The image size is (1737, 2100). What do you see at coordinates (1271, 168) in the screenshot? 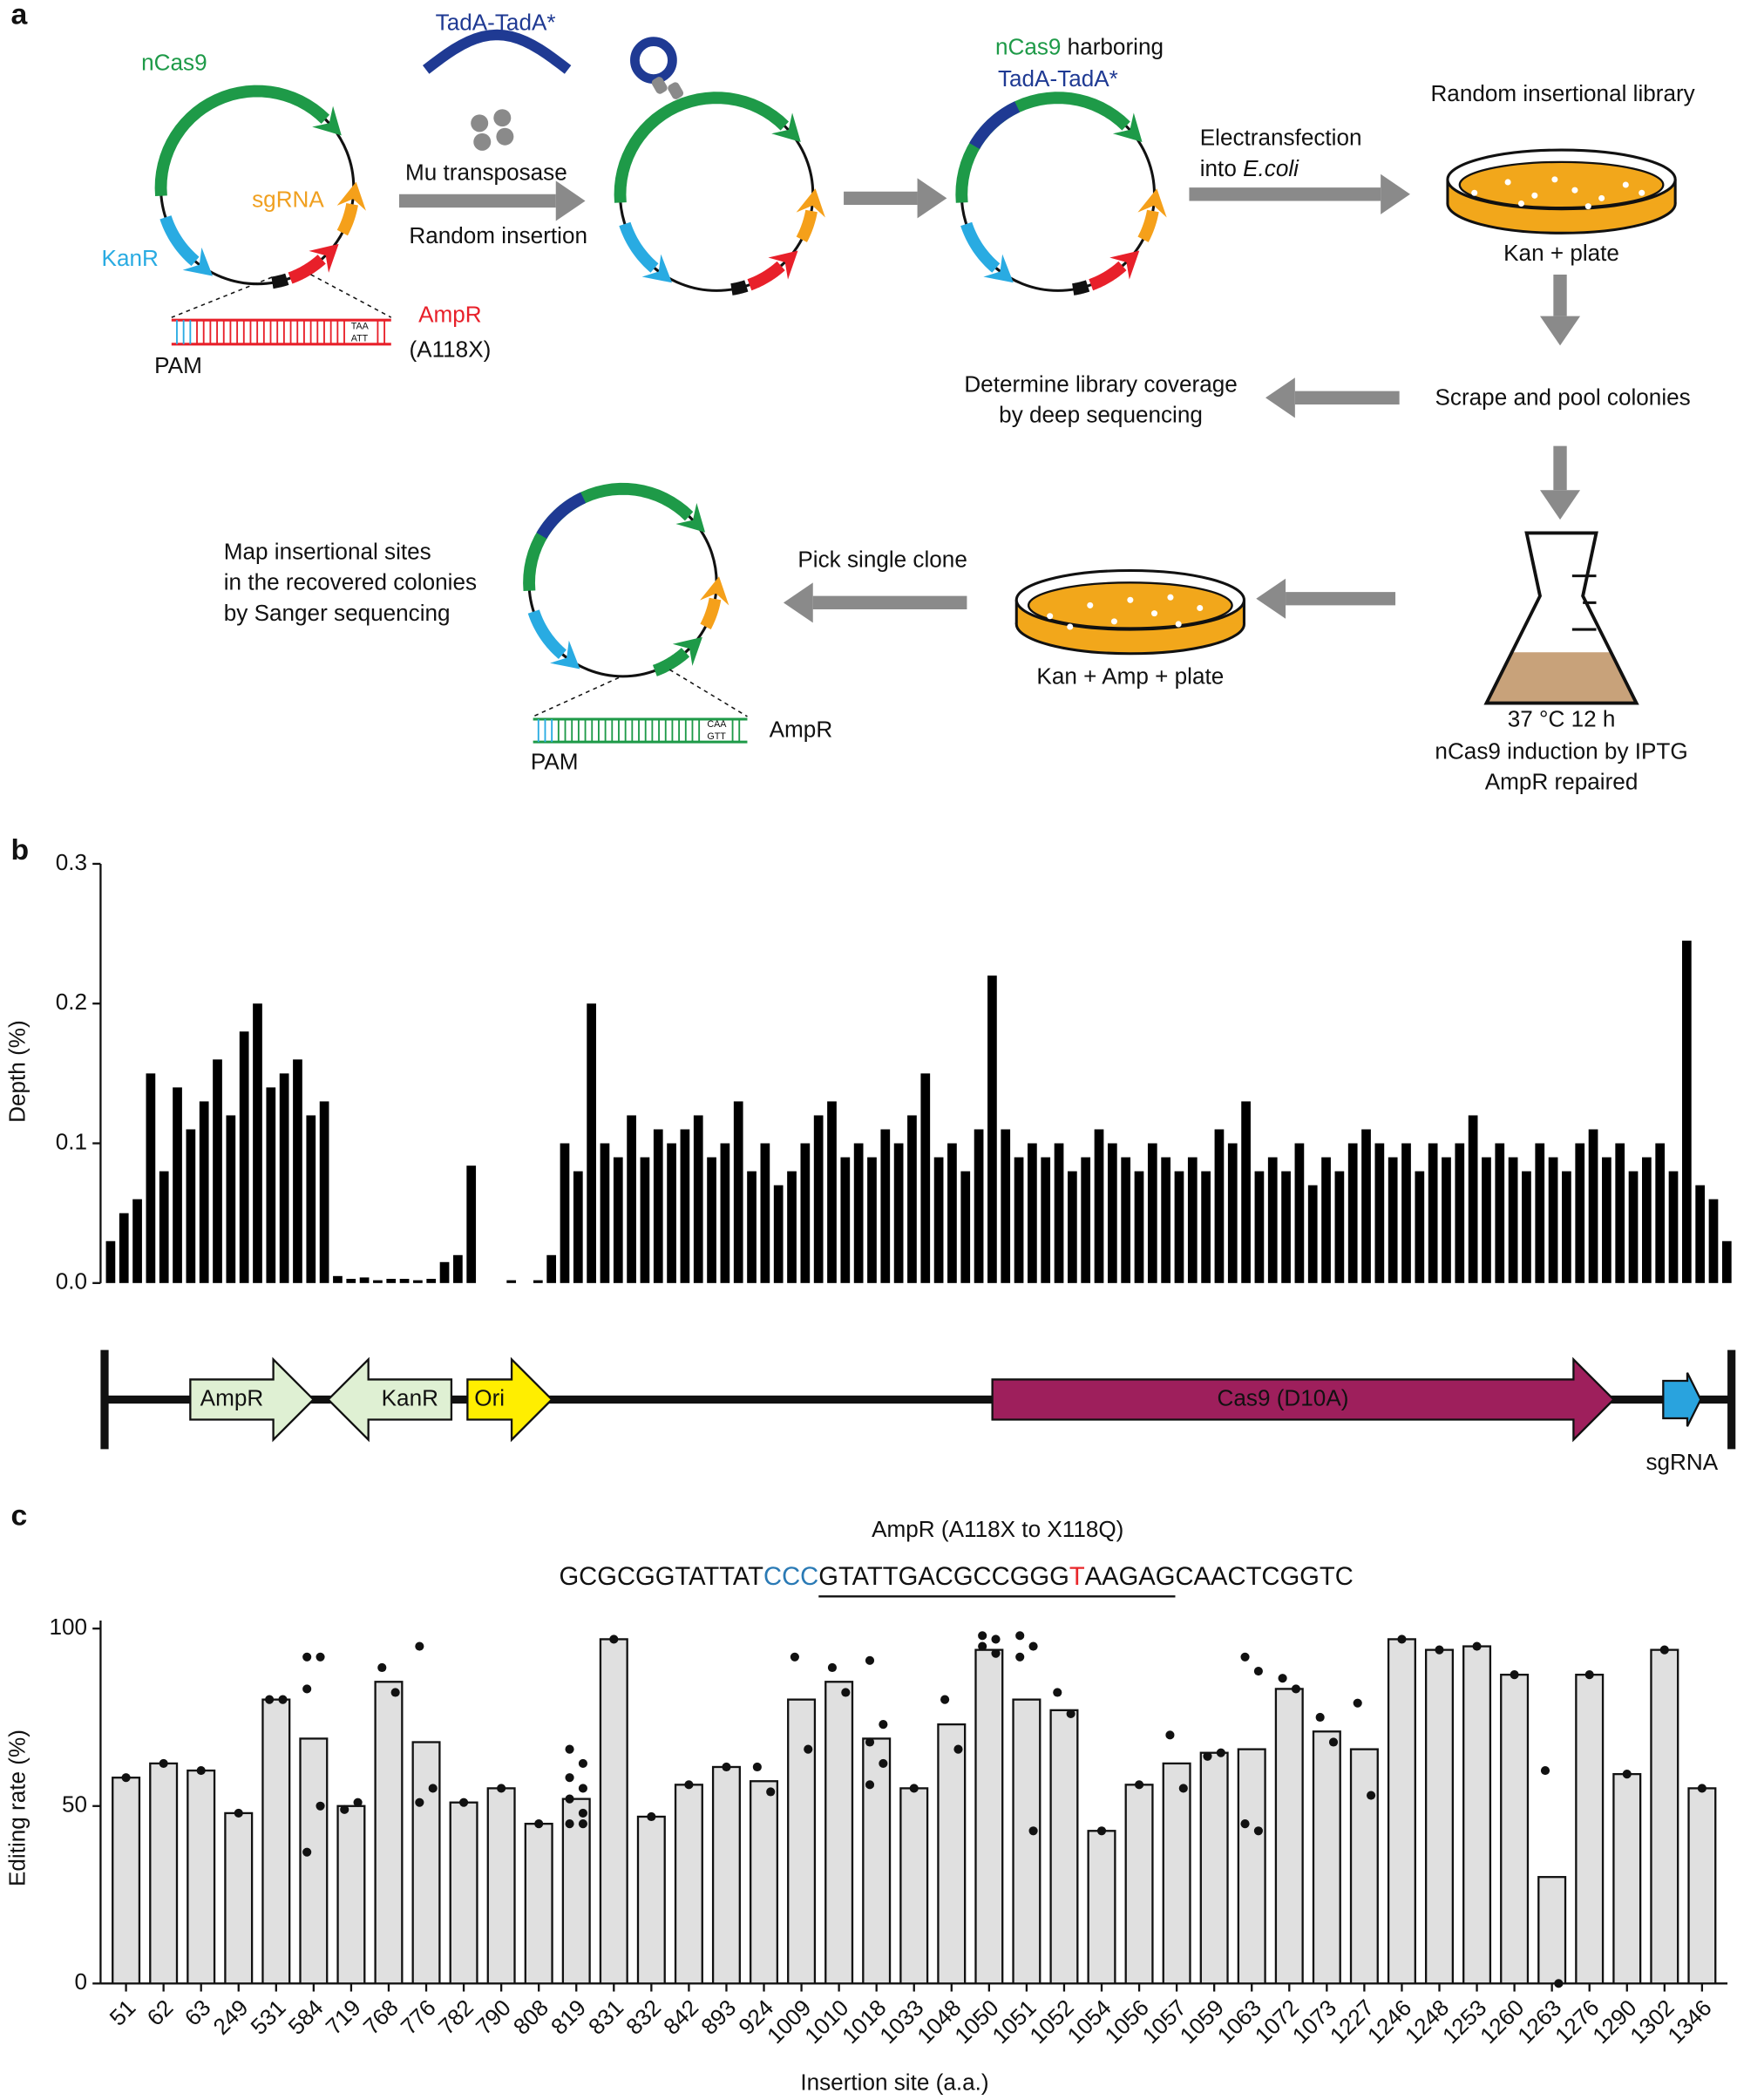
I see `label-part: E.coli` at bounding box center [1271, 168].